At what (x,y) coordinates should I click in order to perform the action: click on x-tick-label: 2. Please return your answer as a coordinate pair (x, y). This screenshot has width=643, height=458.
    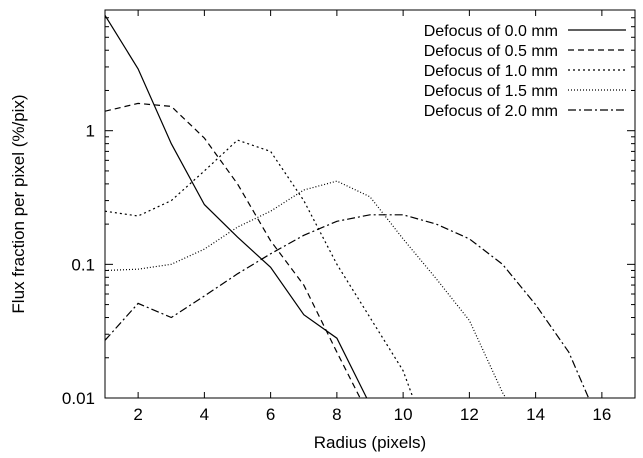
    Looking at the image, I should click on (137, 414).